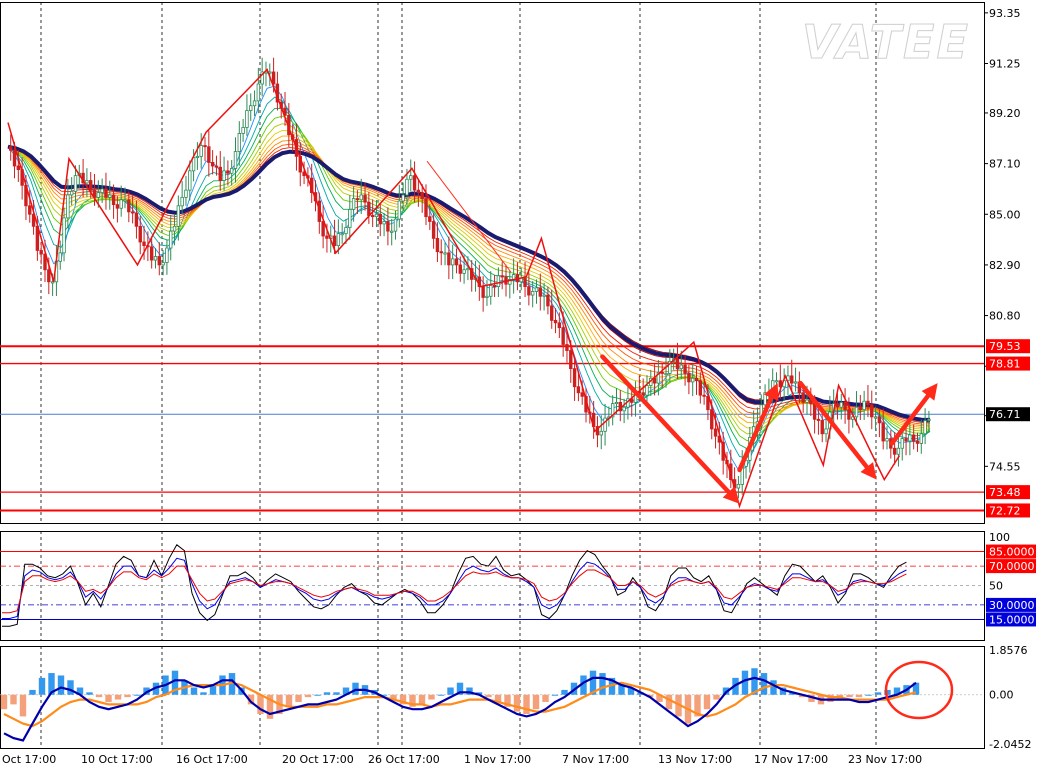 Image resolution: width=1037 pixels, height=771 pixels. I want to click on annotation-arrows, so click(769, 429).